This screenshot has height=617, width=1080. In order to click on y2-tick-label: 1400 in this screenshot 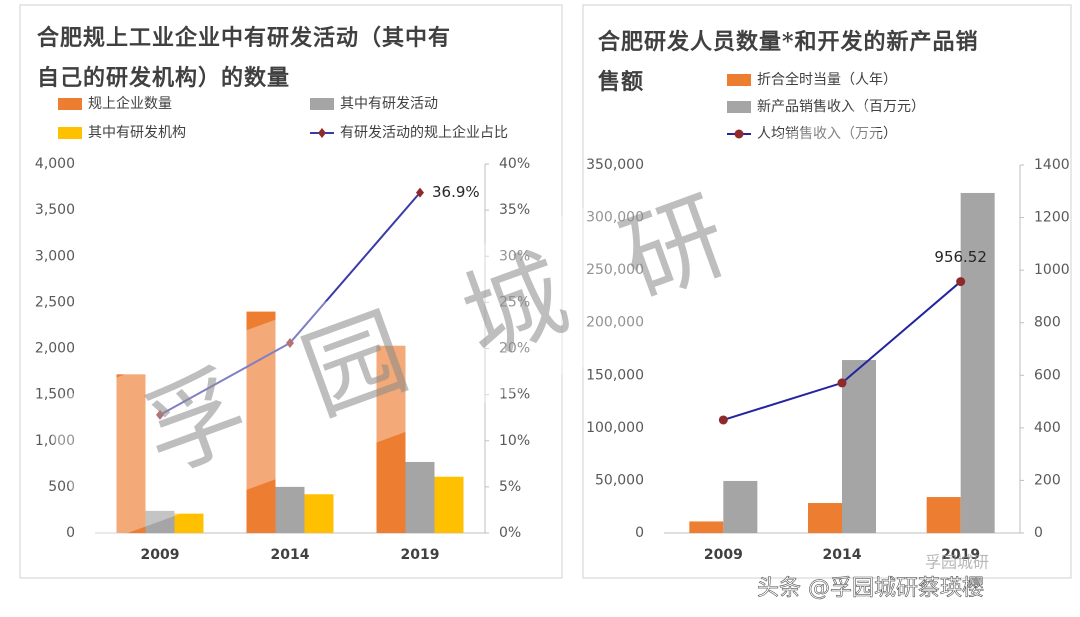, I will do `click(1052, 165)`.